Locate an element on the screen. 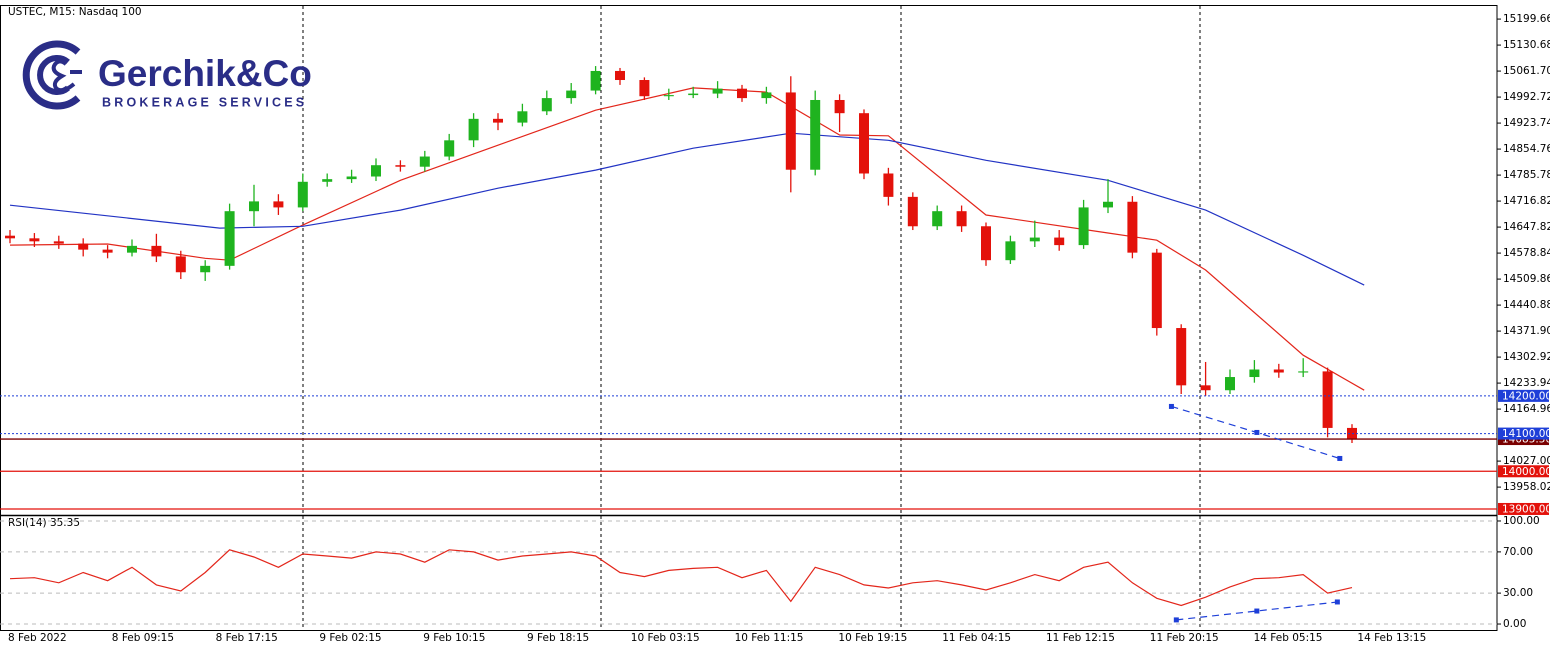  x-tick-label: 10 Feb 19:15 is located at coordinates (872, 638).